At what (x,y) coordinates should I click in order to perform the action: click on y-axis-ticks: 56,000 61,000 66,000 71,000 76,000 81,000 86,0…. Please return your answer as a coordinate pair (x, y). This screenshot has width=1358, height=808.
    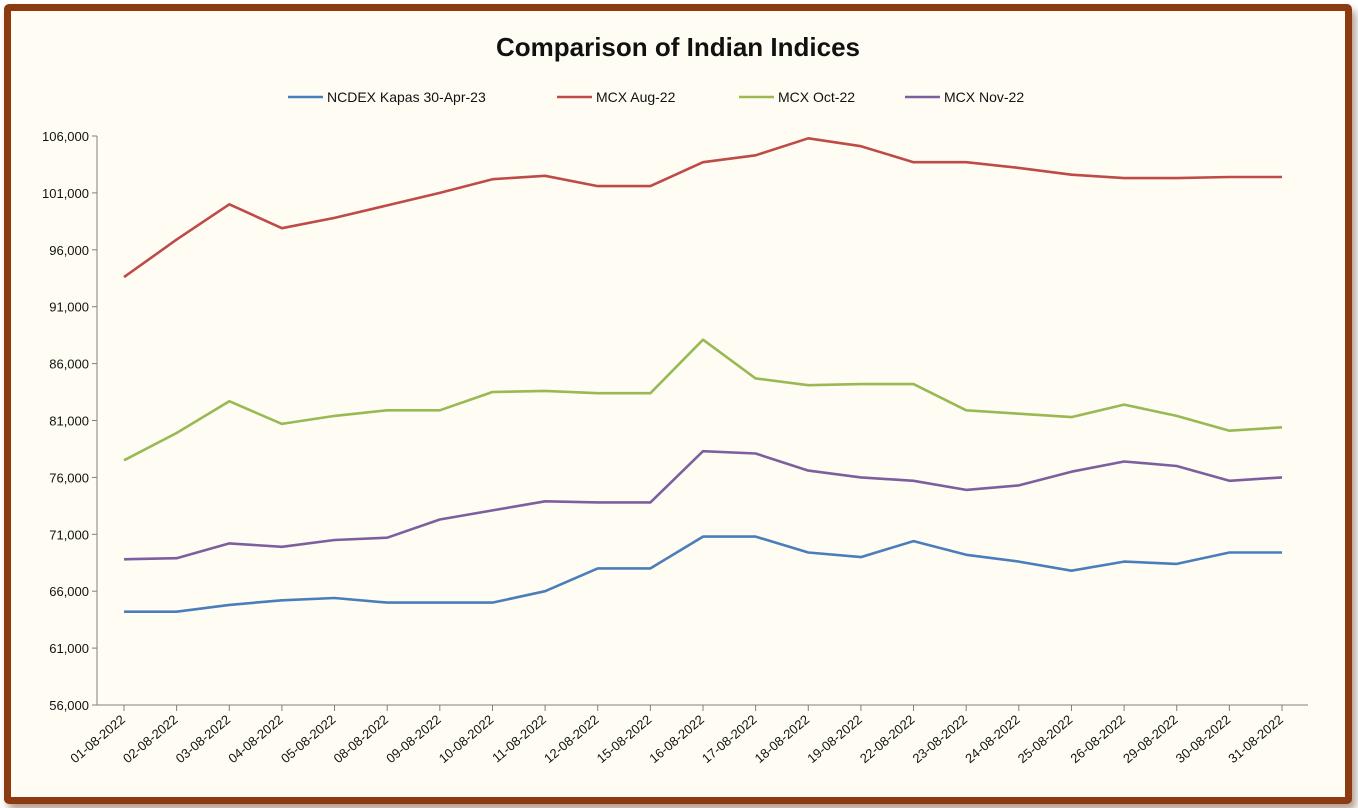
    Looking at the image, I should click on (69, 421).